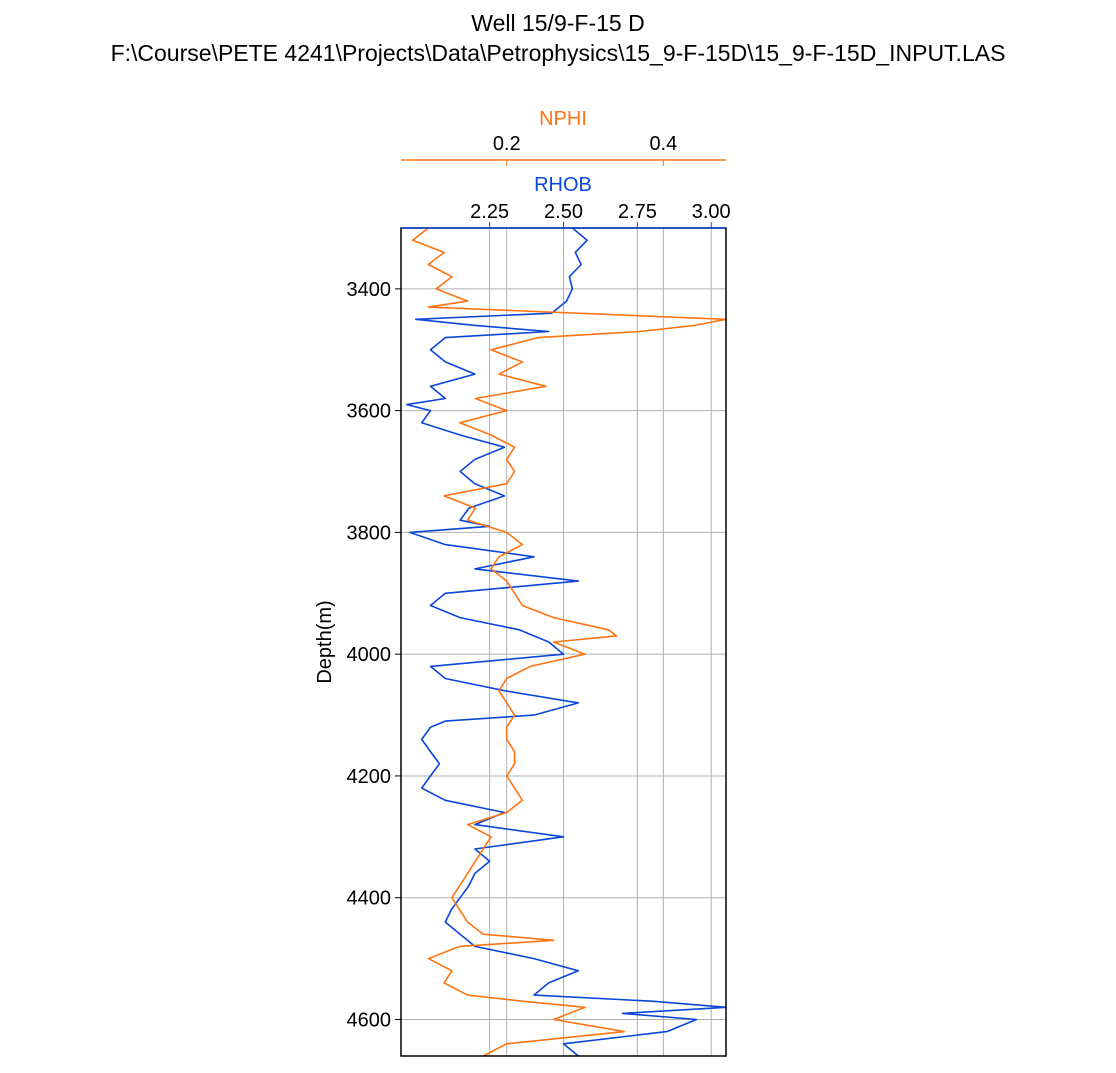 This screenshot has height=1073, width=1116. I want to click on y-tick-label: 4600, so click(369, 1020).